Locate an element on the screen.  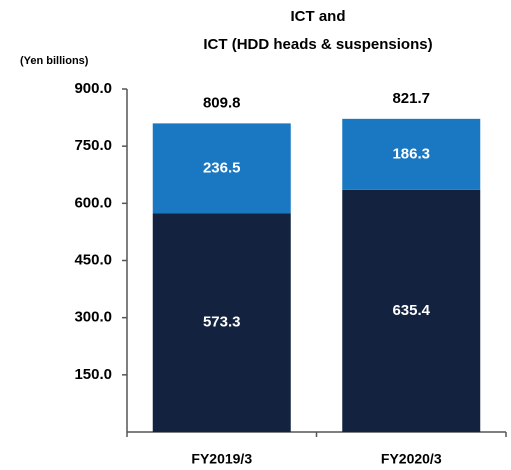
total-label: 809.8 is located at coordinates (222, 102).